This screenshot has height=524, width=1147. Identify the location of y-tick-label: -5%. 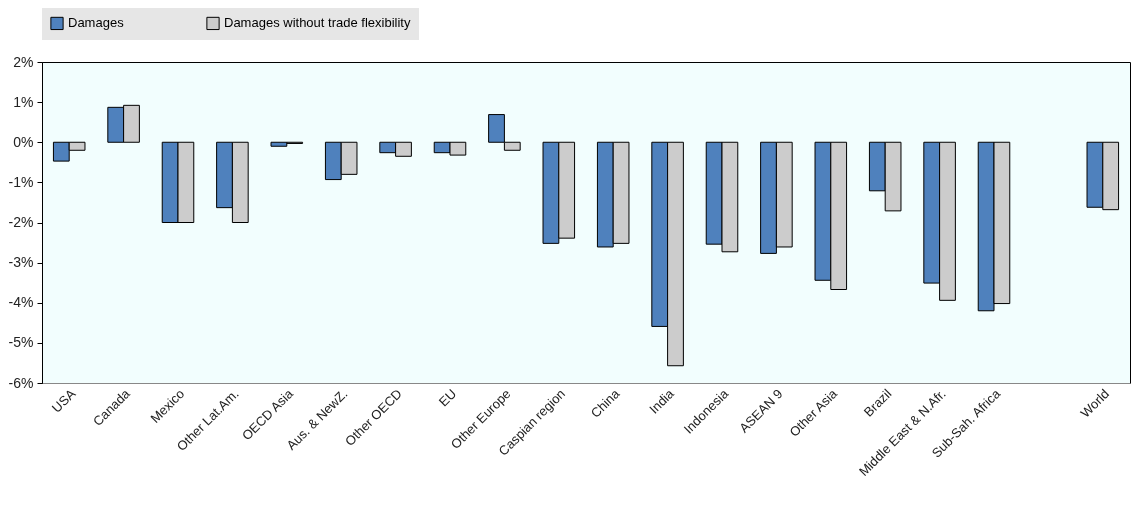
(21, 342).